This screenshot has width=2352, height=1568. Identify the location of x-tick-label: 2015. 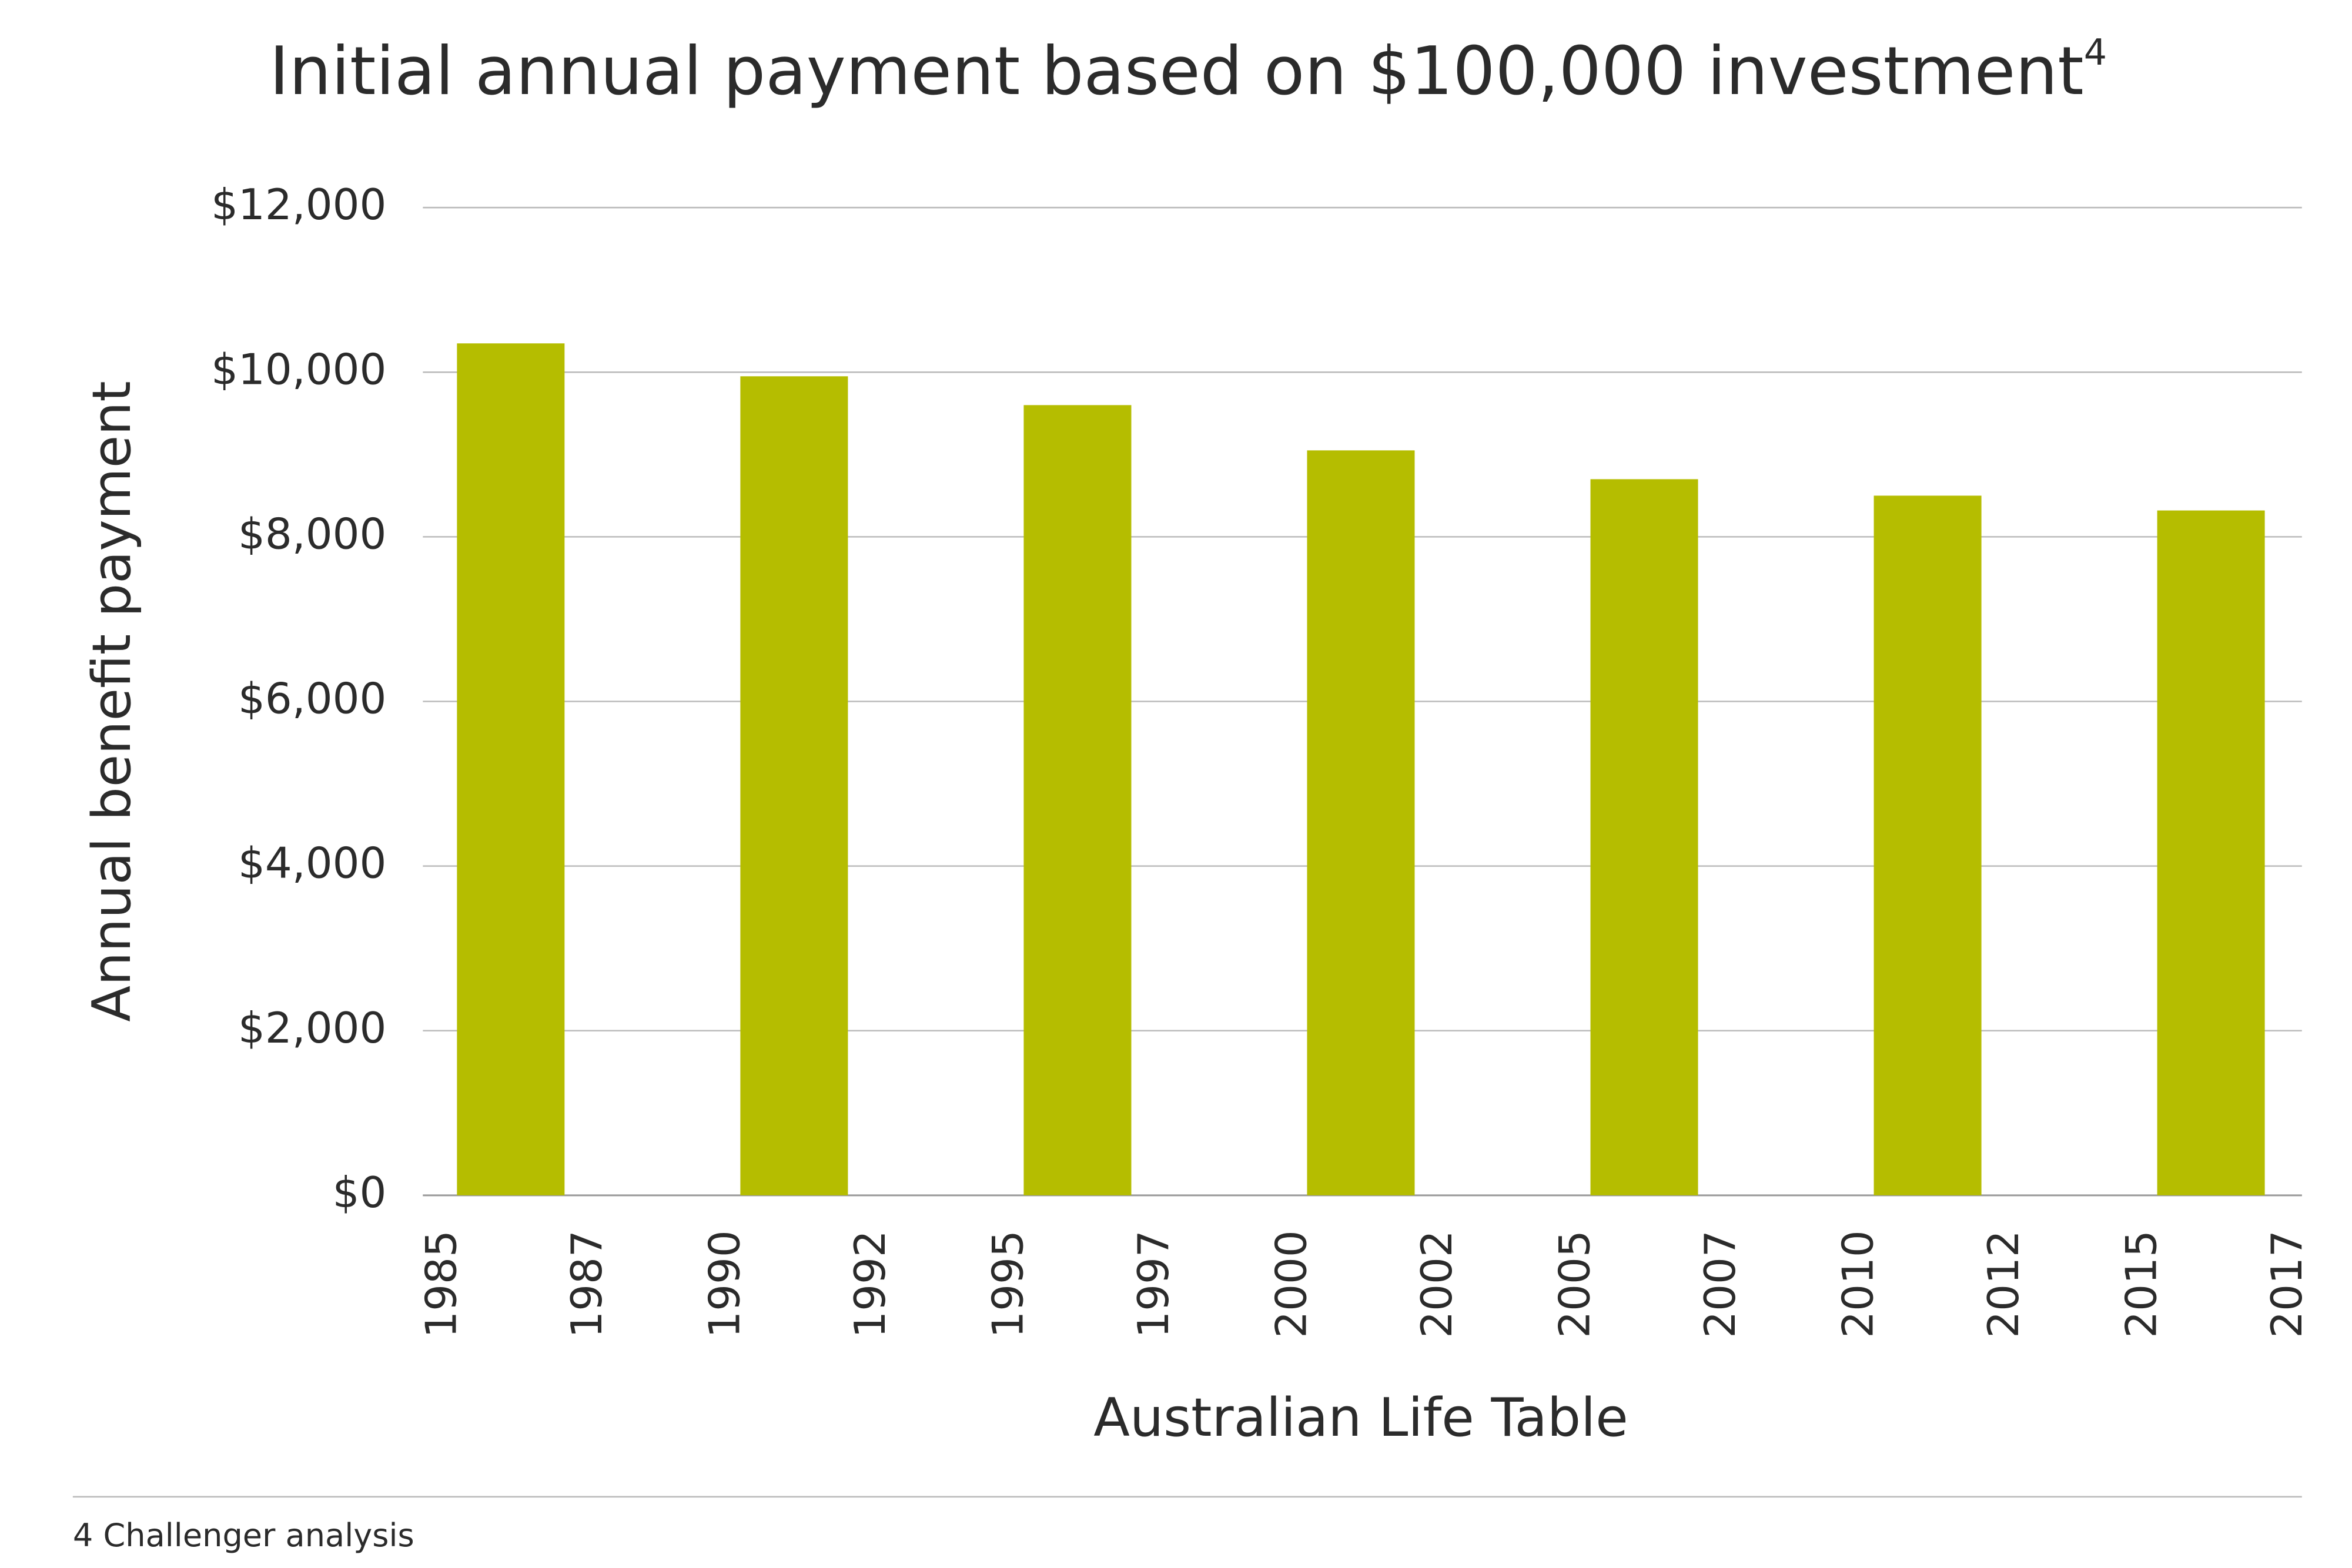
(2142, 1284).